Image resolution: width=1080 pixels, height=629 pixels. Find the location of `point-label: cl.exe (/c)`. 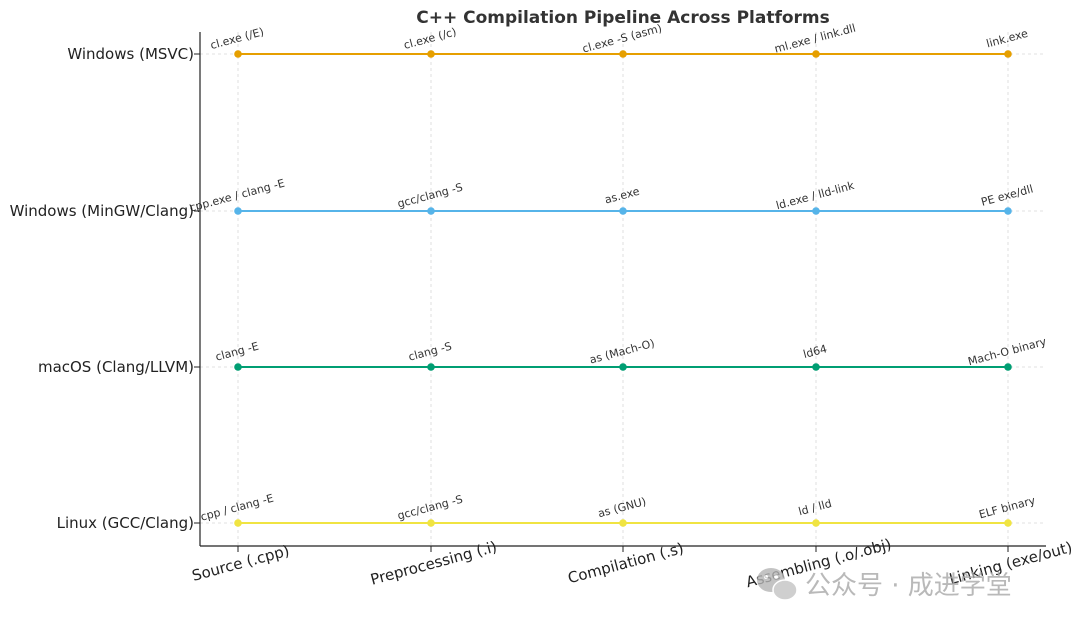

point-label: cl.exe (/c) is located at coordinates (429, 38).